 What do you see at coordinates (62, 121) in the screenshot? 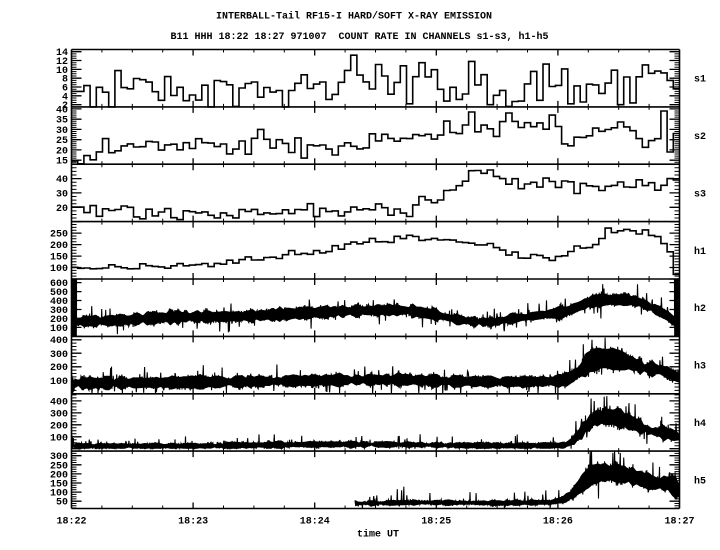
I see `svg-text: 35` at bounding box center [62, 121].